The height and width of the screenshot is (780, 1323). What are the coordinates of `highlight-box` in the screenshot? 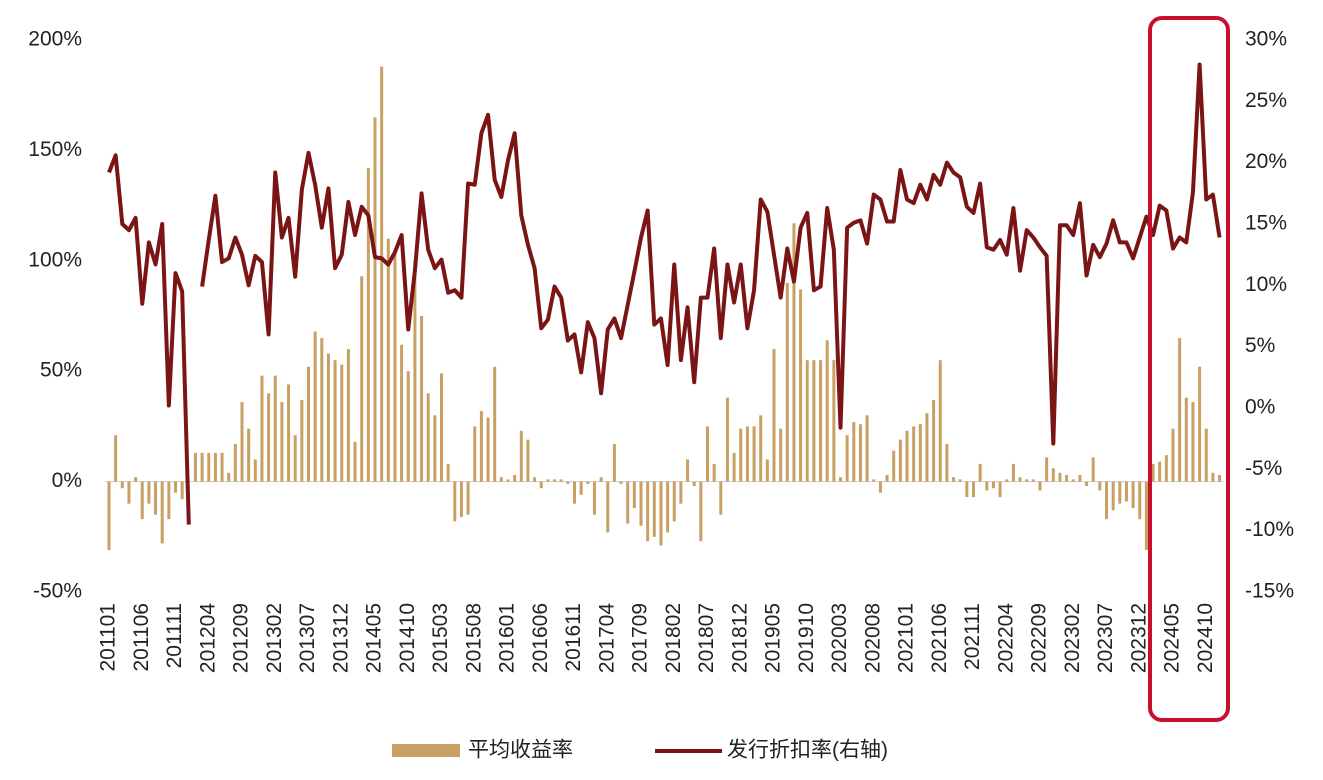 It's located at (1189, 369).